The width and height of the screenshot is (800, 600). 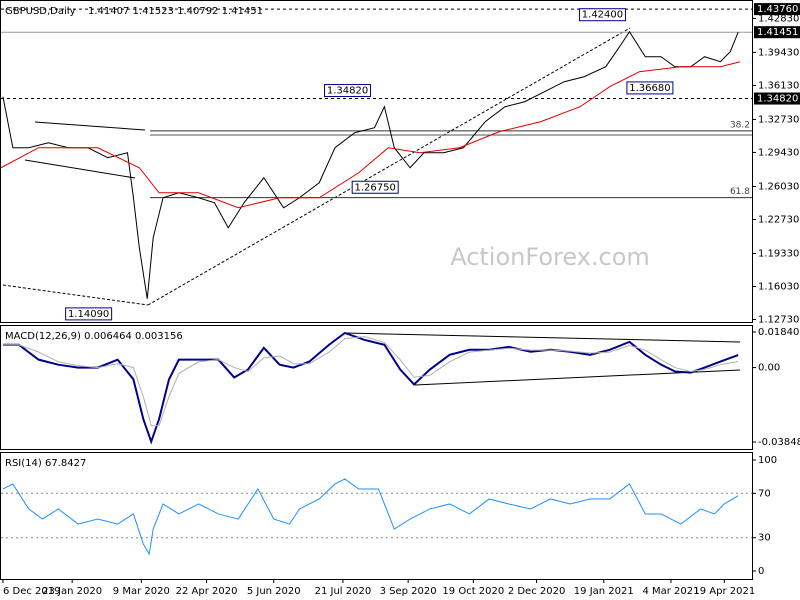 I want to click on annotation-label: 1.36680, so click(x=649, y=88).